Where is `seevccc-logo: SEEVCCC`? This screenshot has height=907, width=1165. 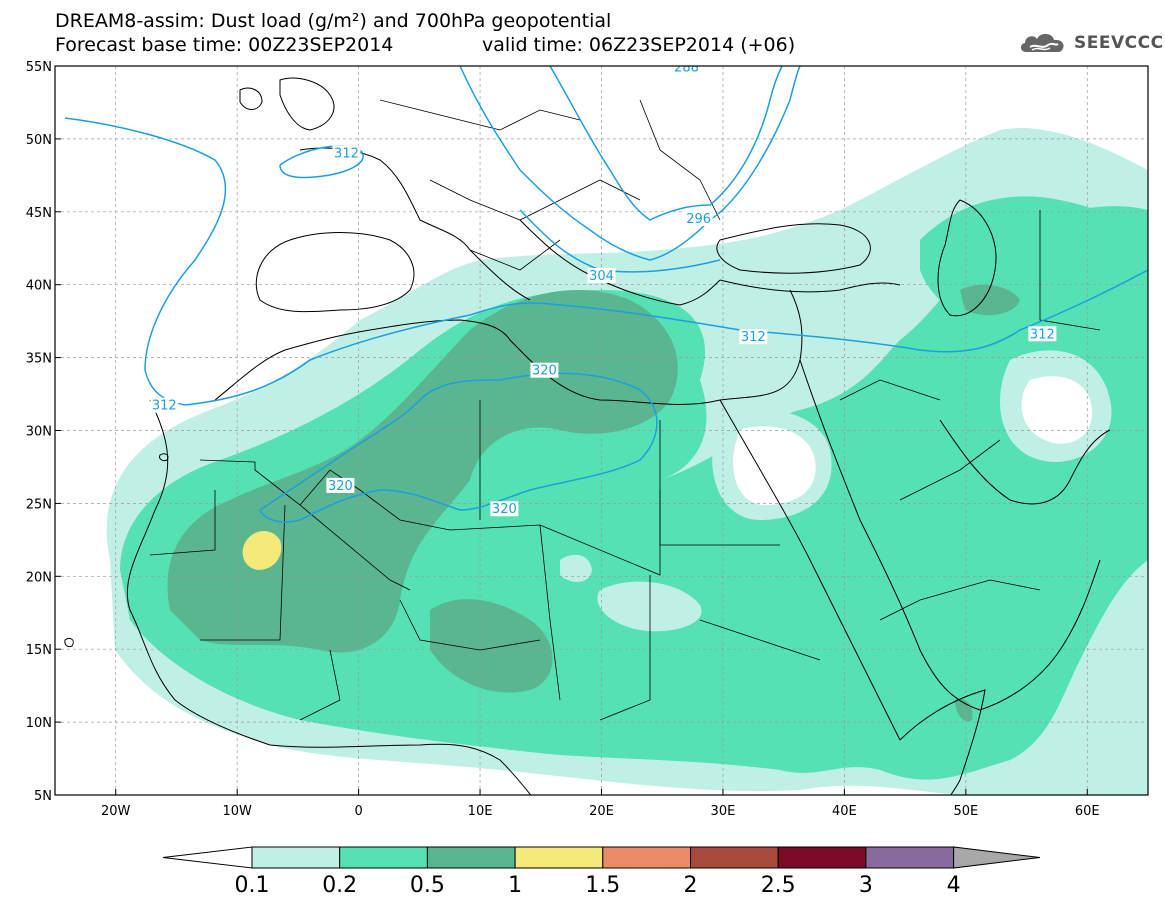 seevccc-logo: SEEVCCC is located at coordinates (1091, 43).